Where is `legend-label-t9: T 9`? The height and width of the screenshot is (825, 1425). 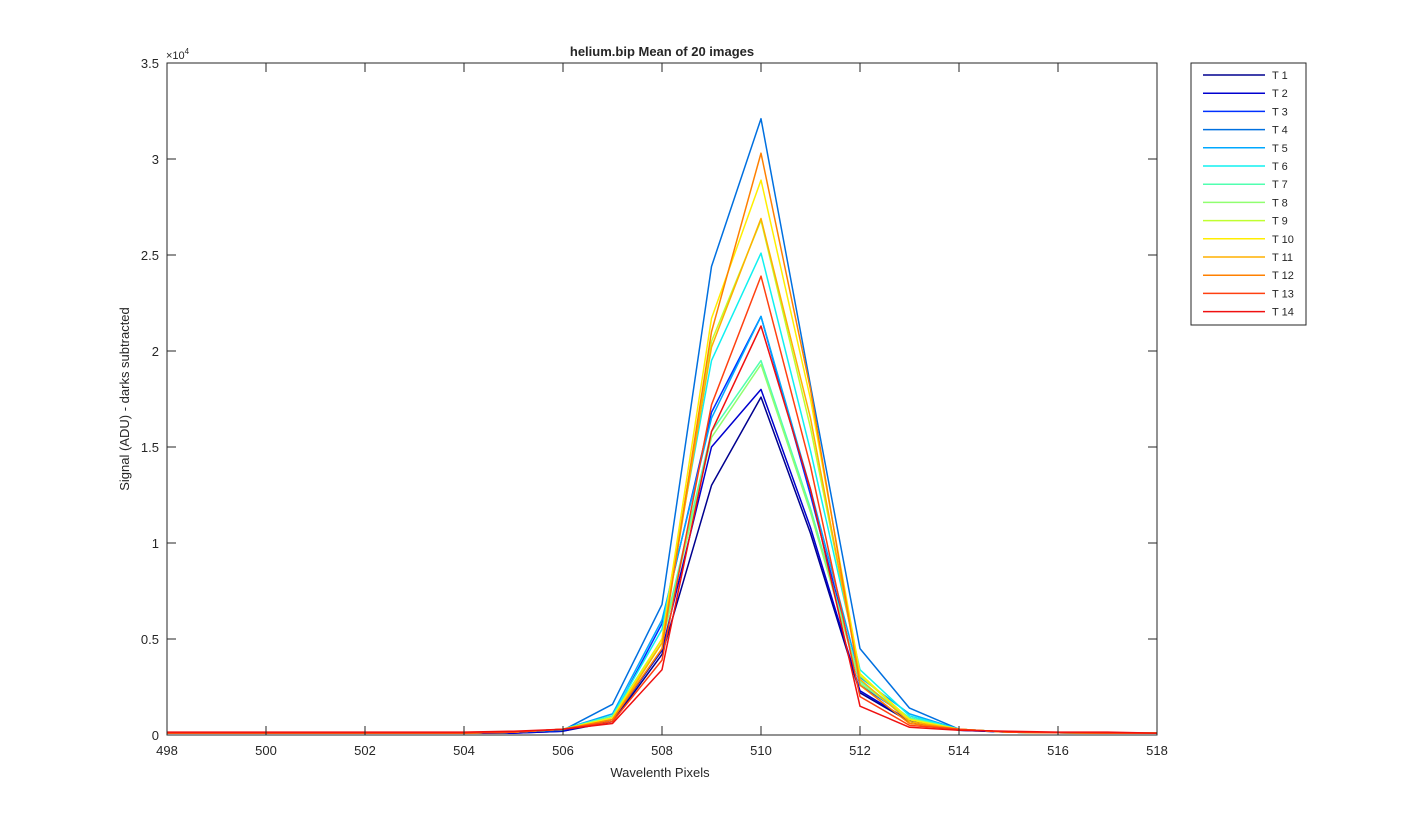 legend-label-t9: T 9 is located at coordinates (1280, 222).